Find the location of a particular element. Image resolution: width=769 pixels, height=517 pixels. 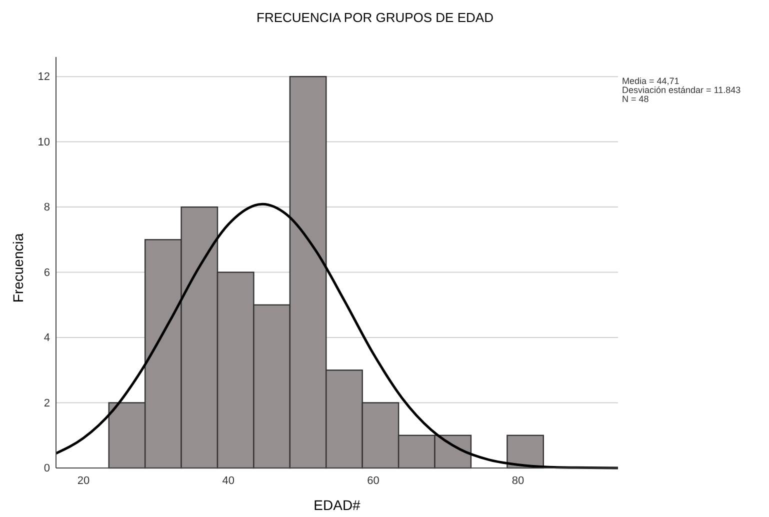

text: Desviación estándar = 11.843 is located at coordinates (681, 90).